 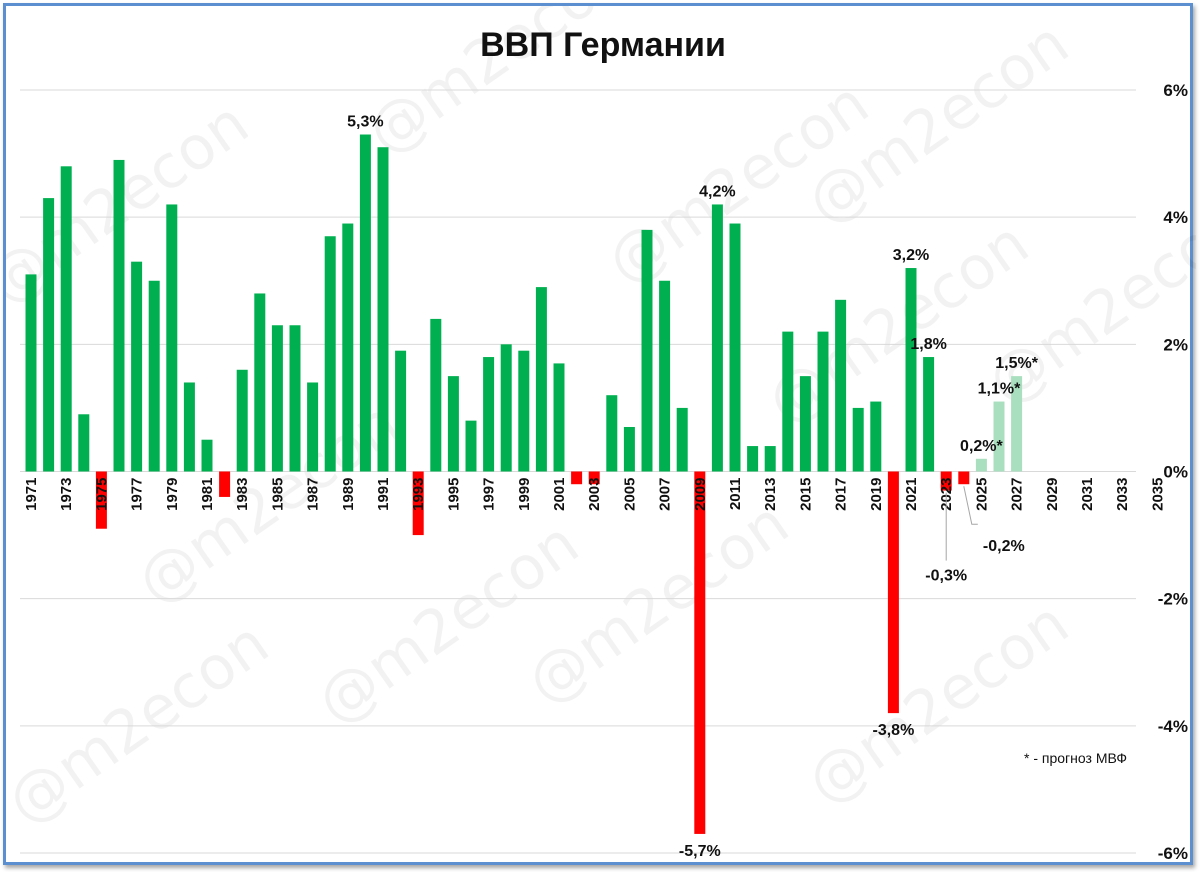 What do you see at coordinates (31, 373) in the screenshot?
I see `bar-1971` at bounding box center [31, 373].